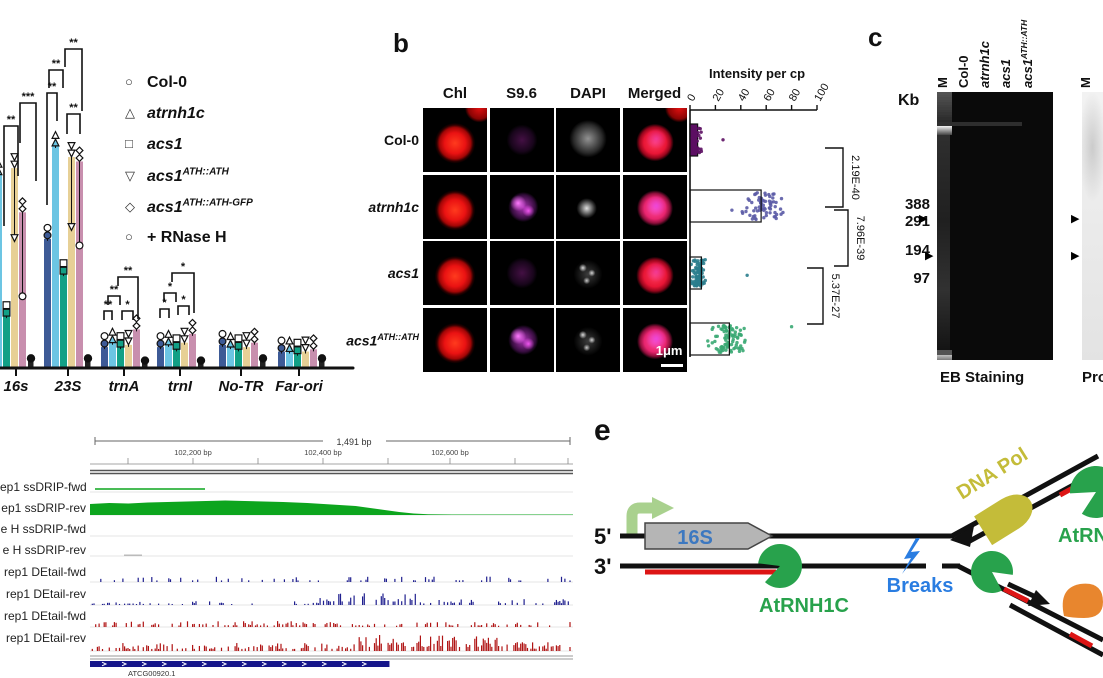 This screenshot has width=1103, height=678. I want to click on rnaseh-rev-signal, so click(133, 555).